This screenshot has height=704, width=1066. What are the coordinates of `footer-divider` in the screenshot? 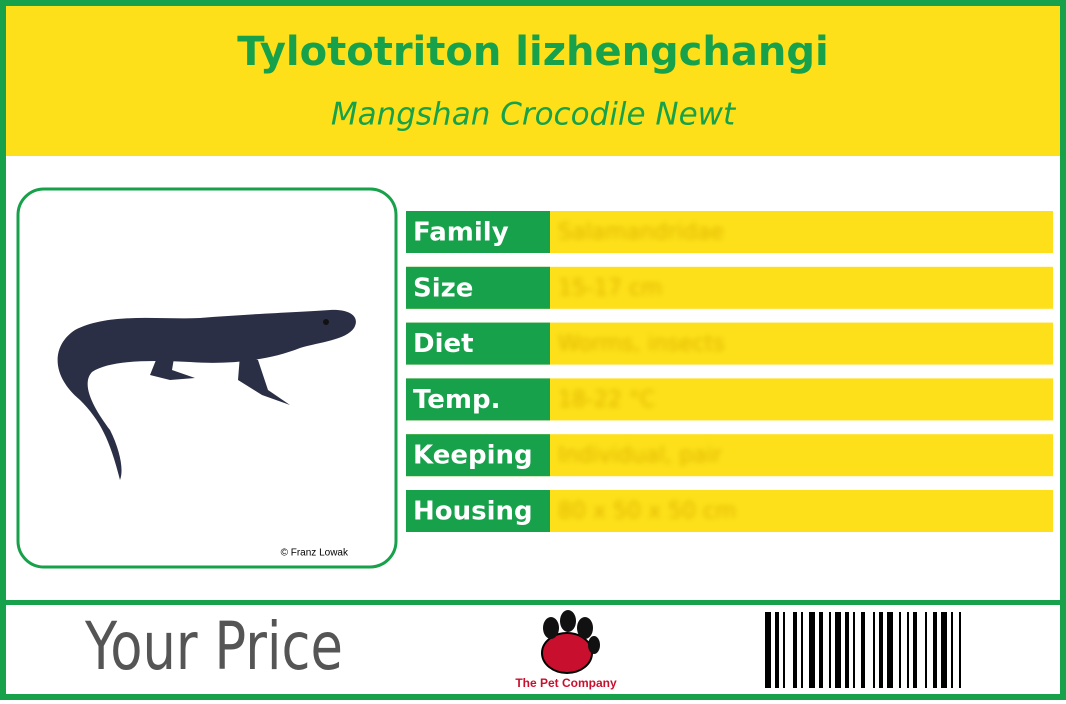 It's located at (533, 602).